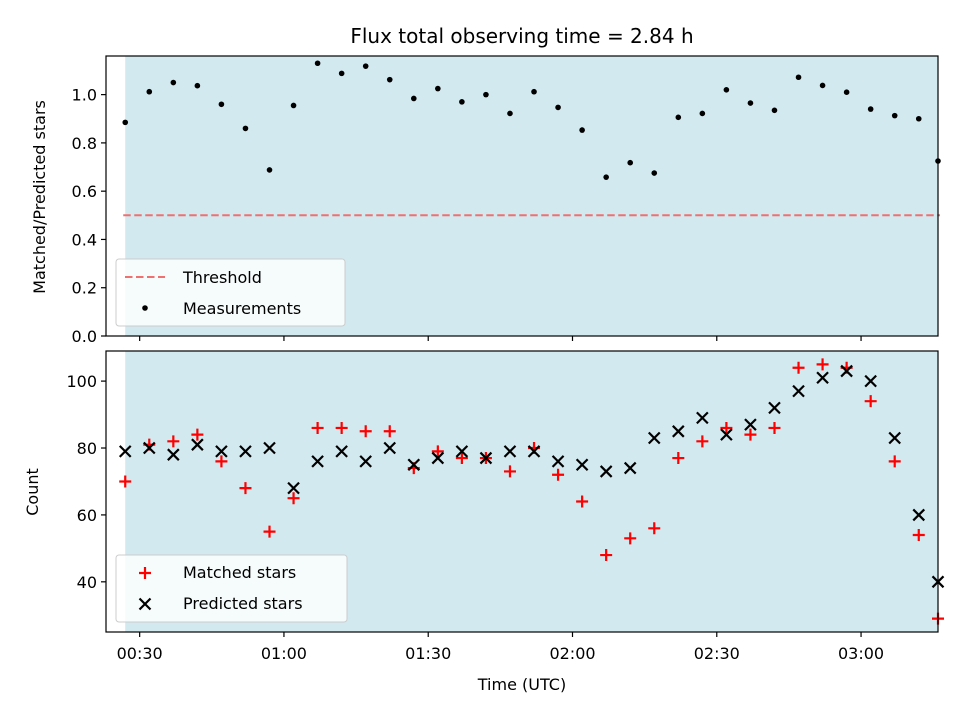 This screenshot has width=960, height=720. I want to click on bottom-y-axis-ticks: 40 60 80 100, so click(86, 482).